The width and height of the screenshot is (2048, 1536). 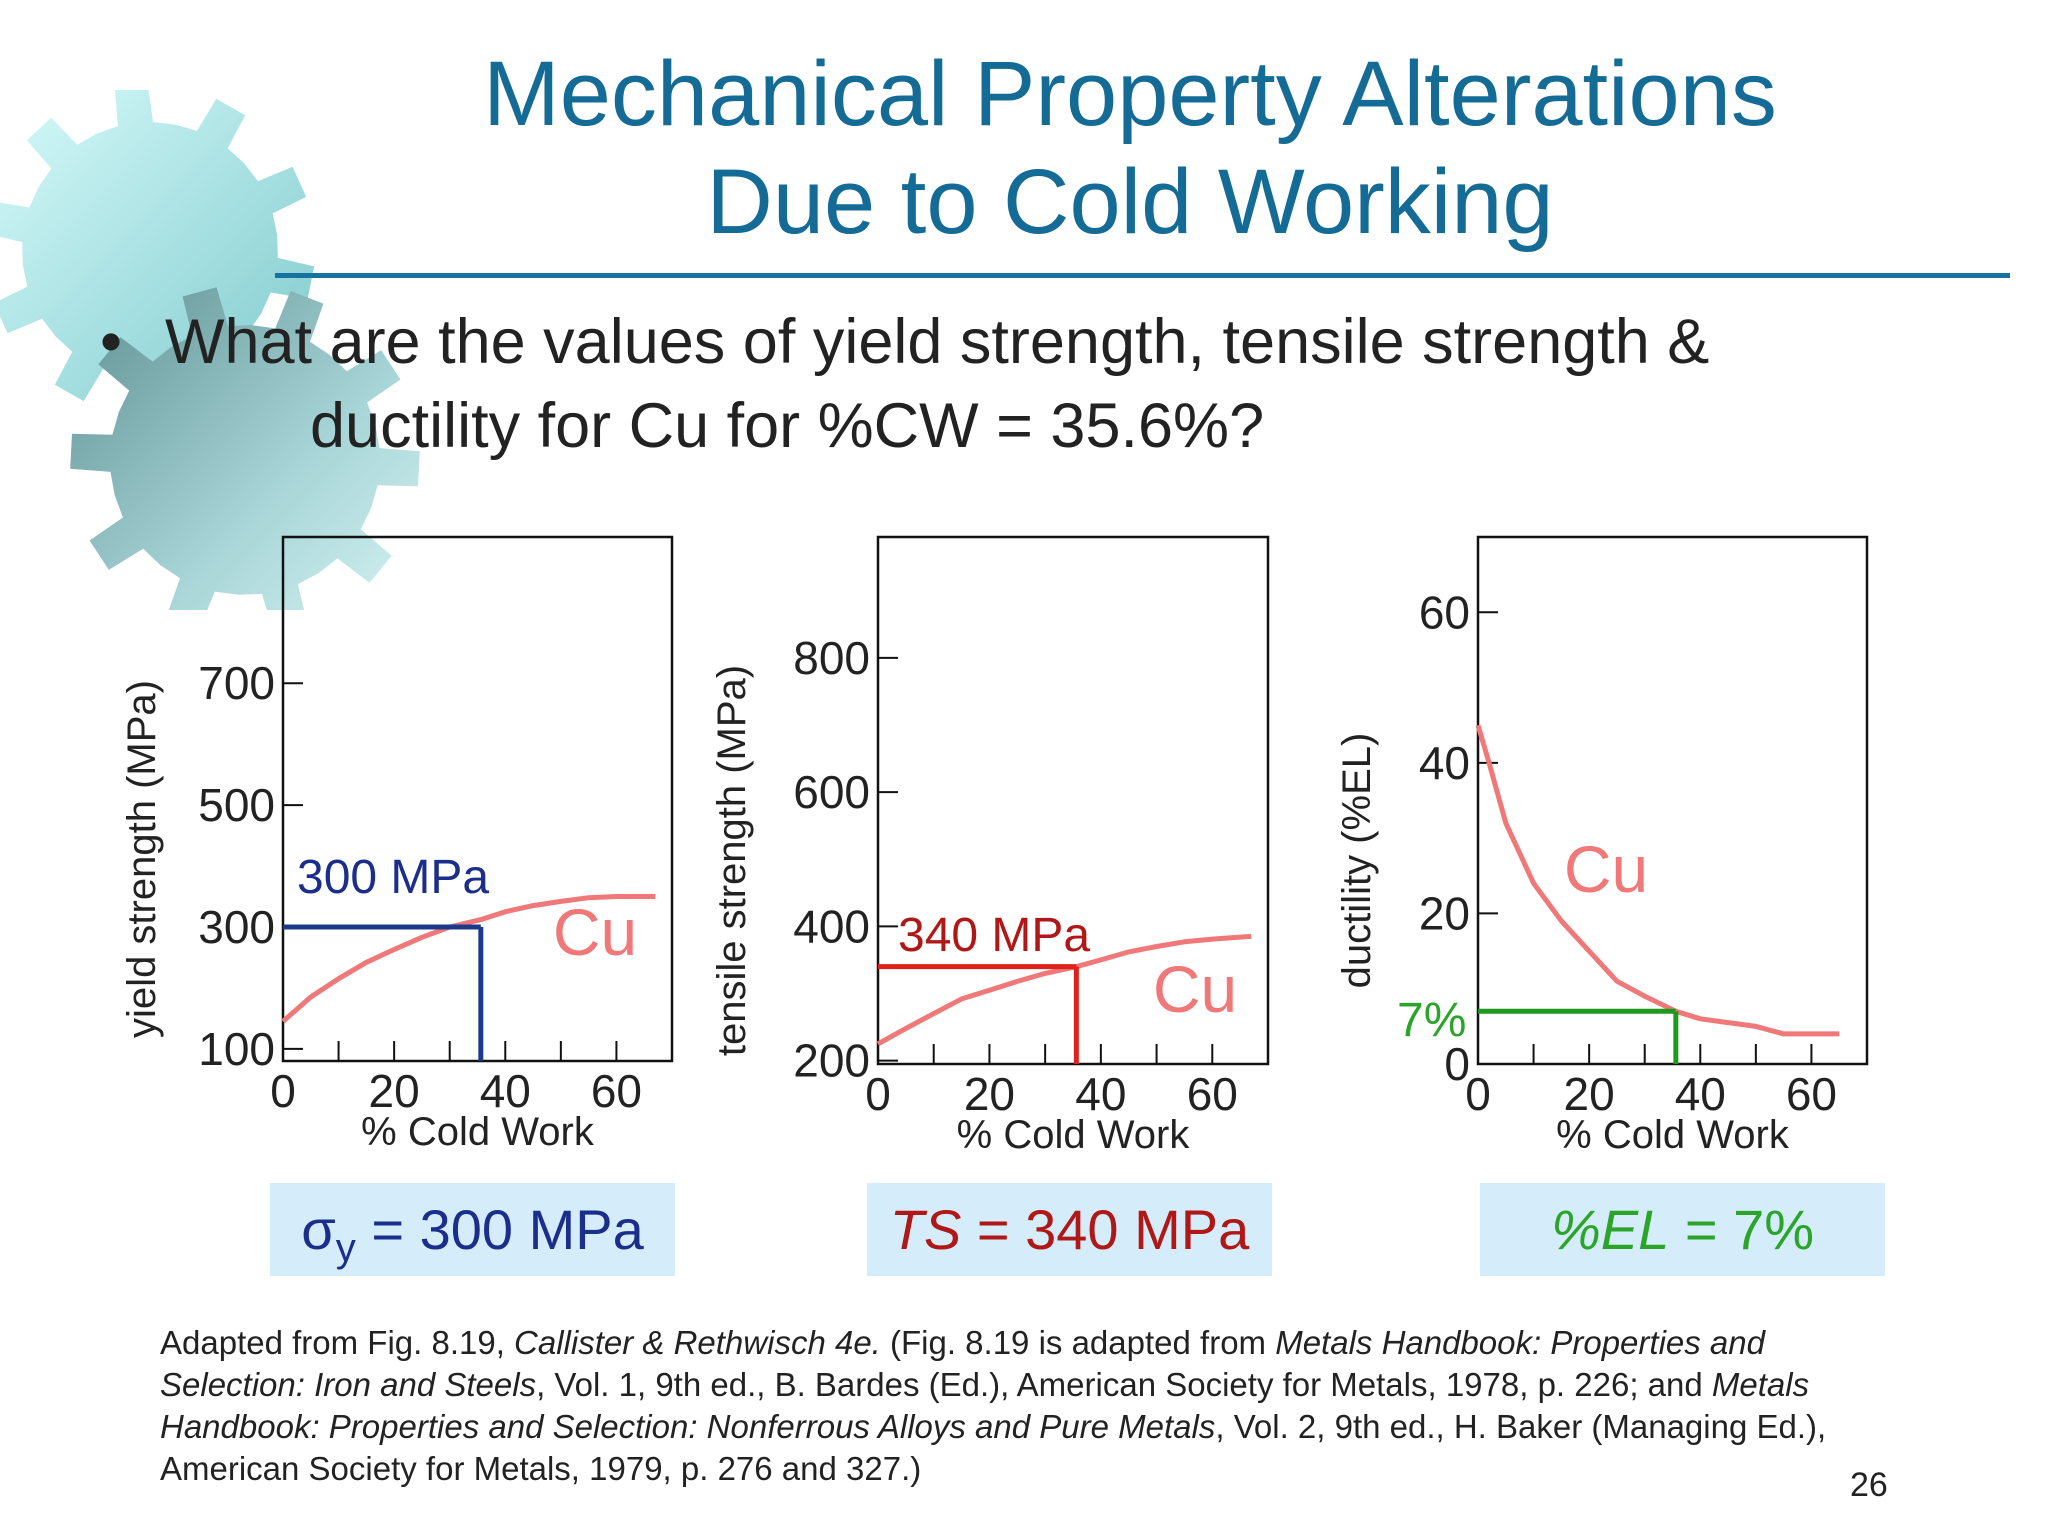 What do you see at coordinates (1742, 1229) in the screenshot?
I see `result-ductility-value: = 7%` at bounding box center [1742, 1229].